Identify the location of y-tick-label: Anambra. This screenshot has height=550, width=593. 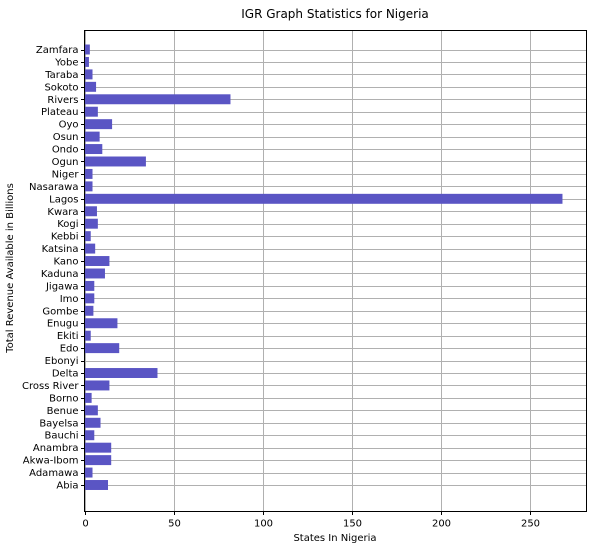
(56, 448).